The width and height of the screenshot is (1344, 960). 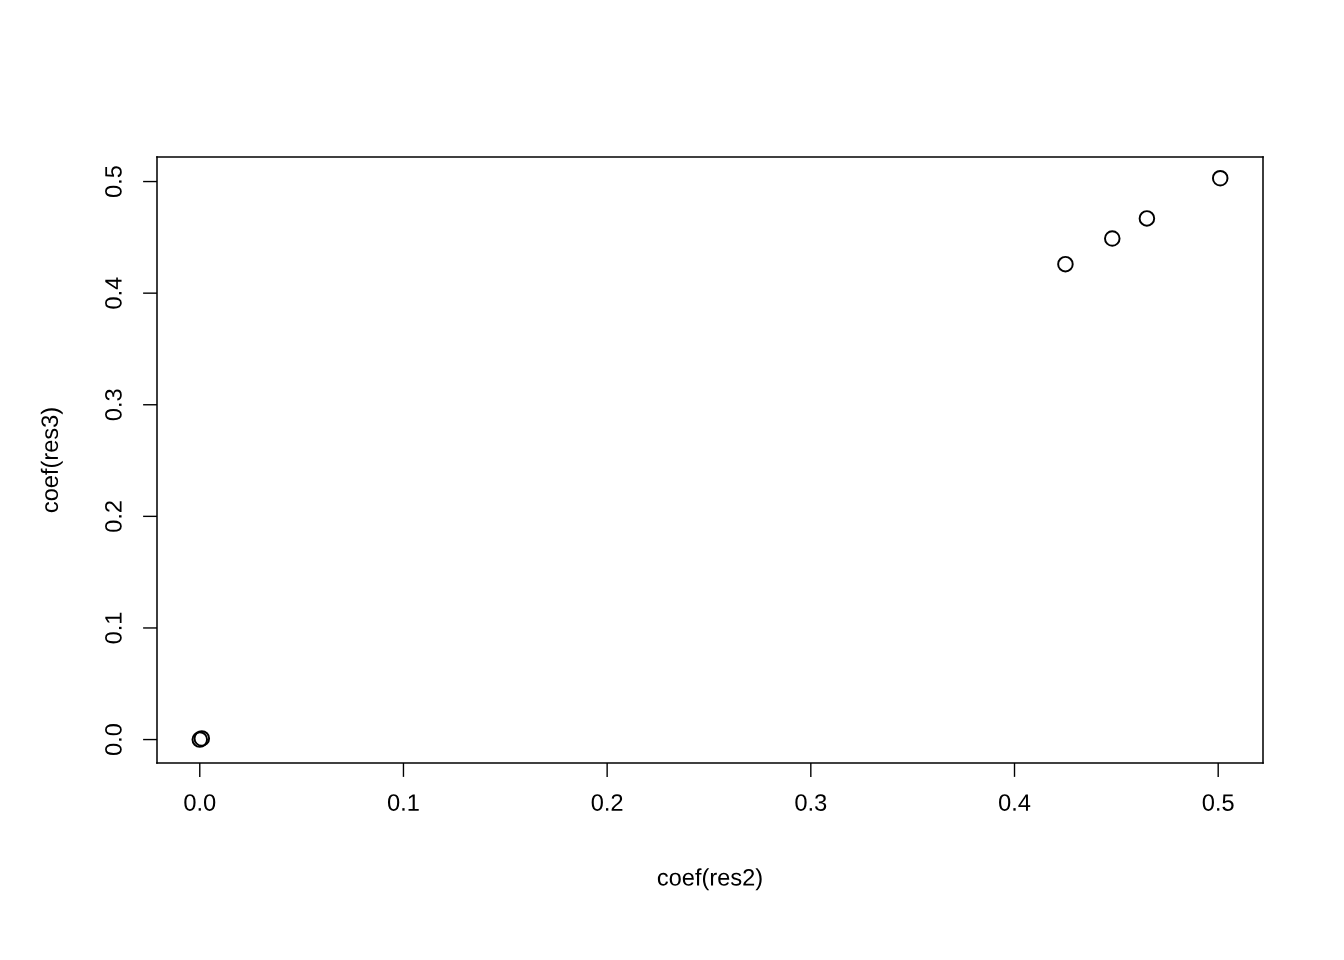 What do you see at coordinates (113, 182) in the screenshot?
I see `y-tick-label: 0.5` at bounding box center [113, 182].